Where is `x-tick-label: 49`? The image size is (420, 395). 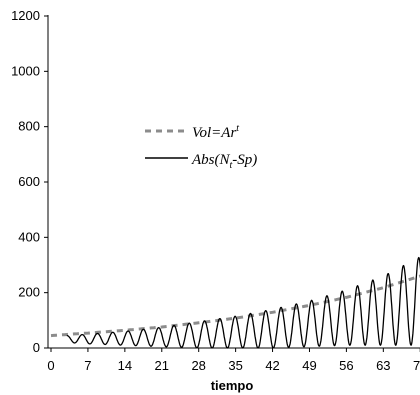 x-tick-label: 49 is located at coordinates (309, 365).